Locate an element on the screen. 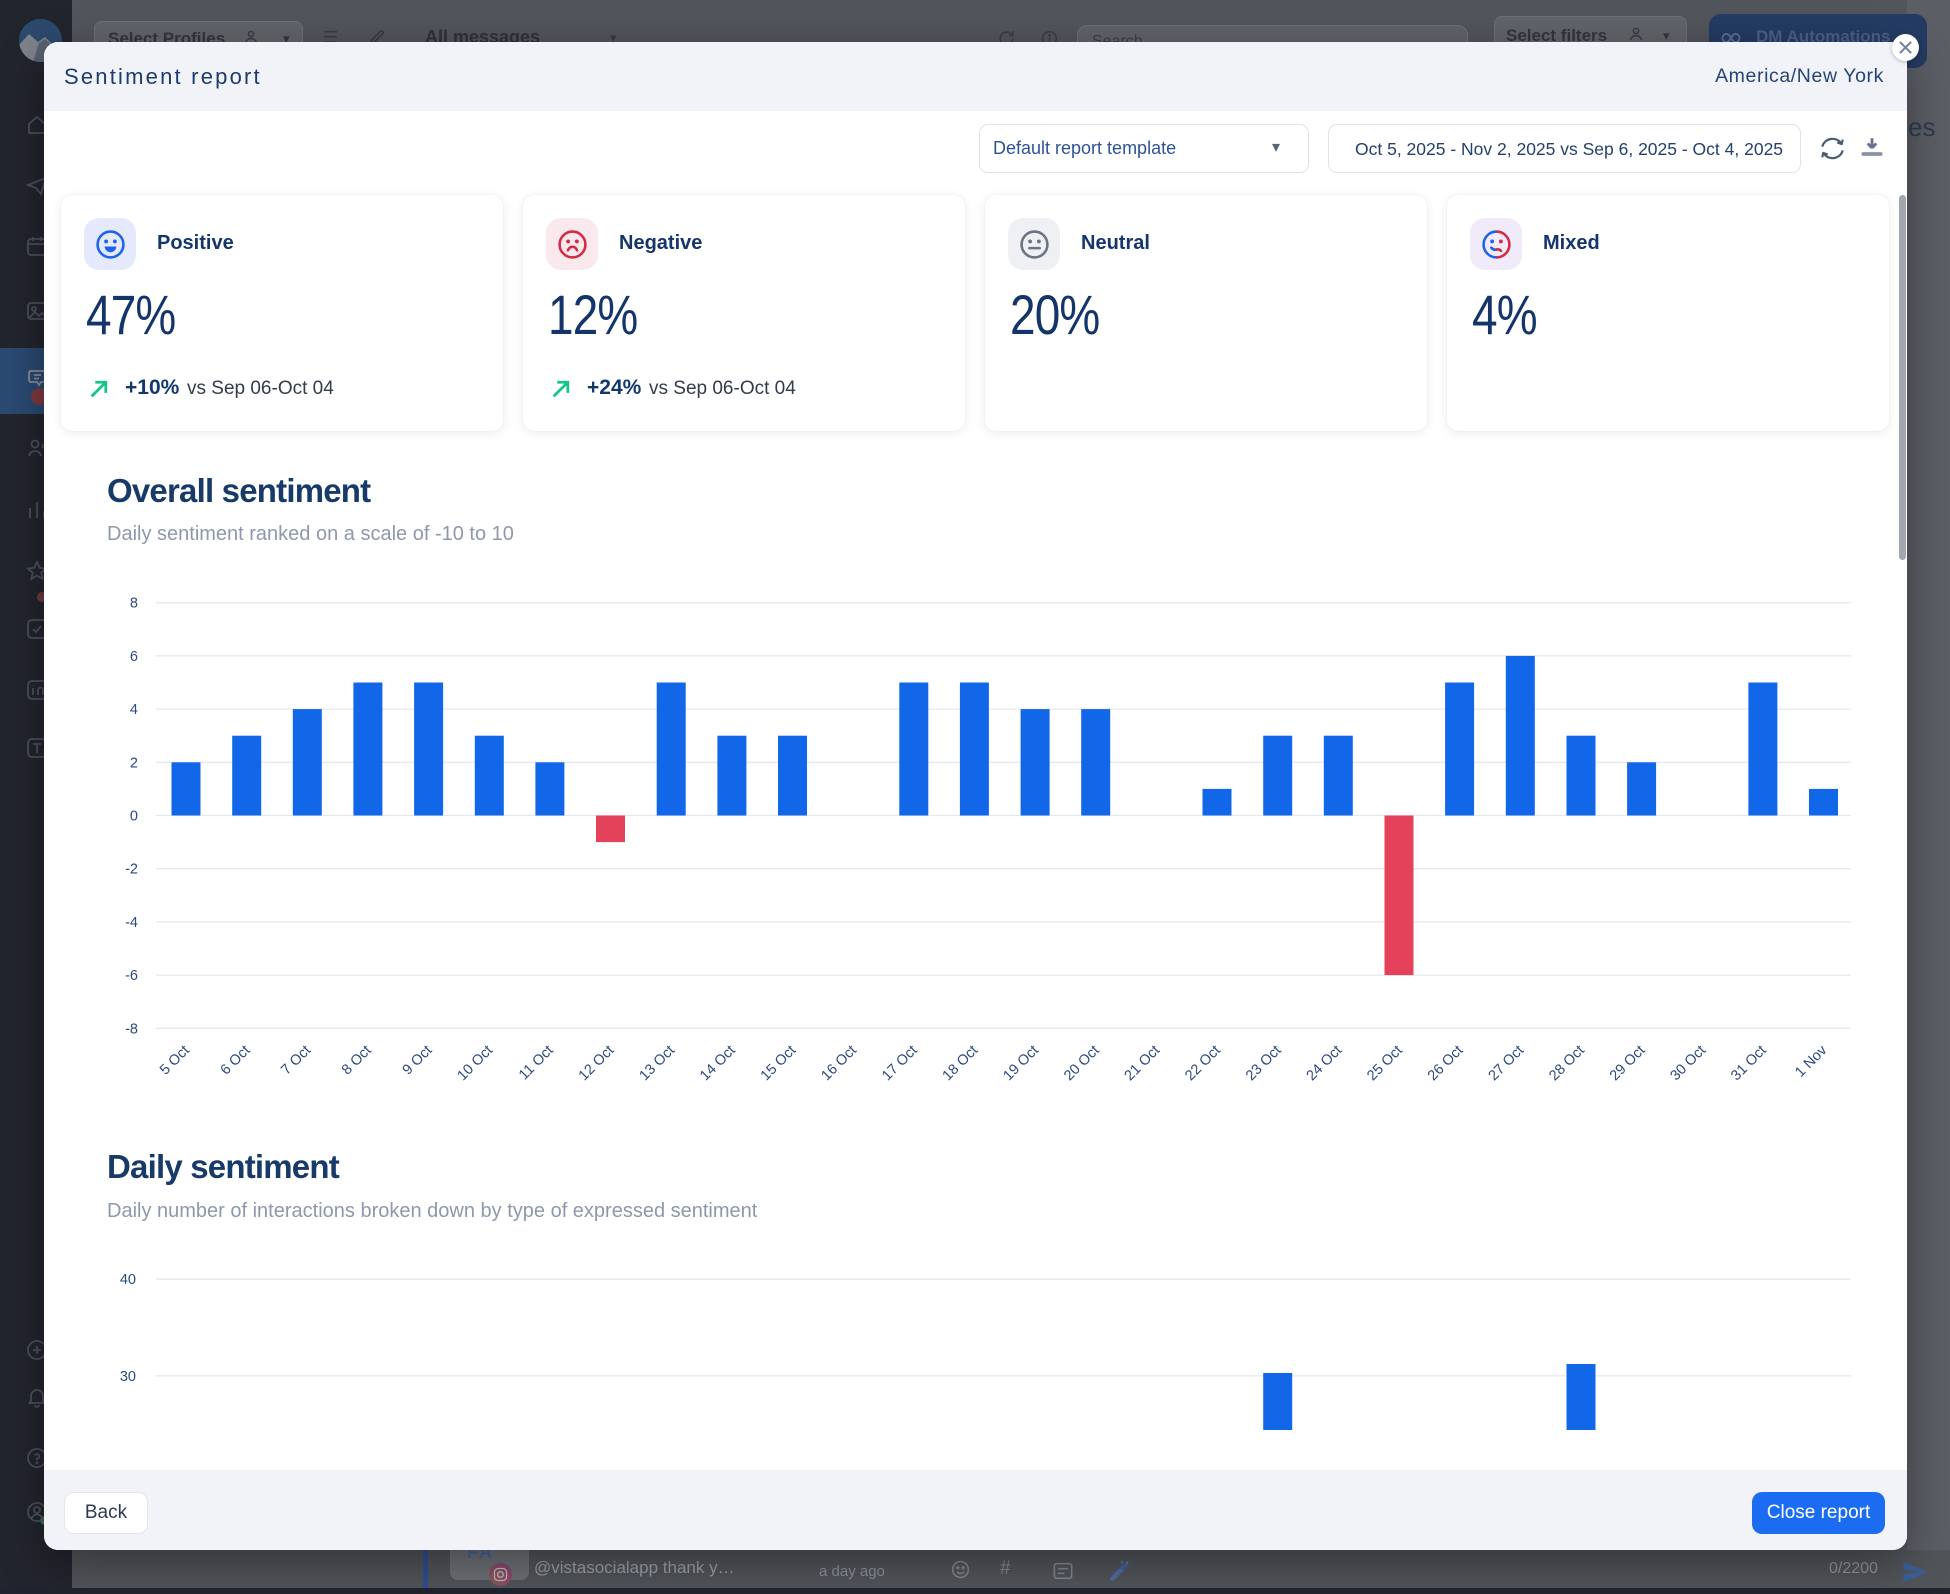 This screenshot has height=1594, width=1950. svg-text: 24 Oct is located at coordinates (1325, 1064).